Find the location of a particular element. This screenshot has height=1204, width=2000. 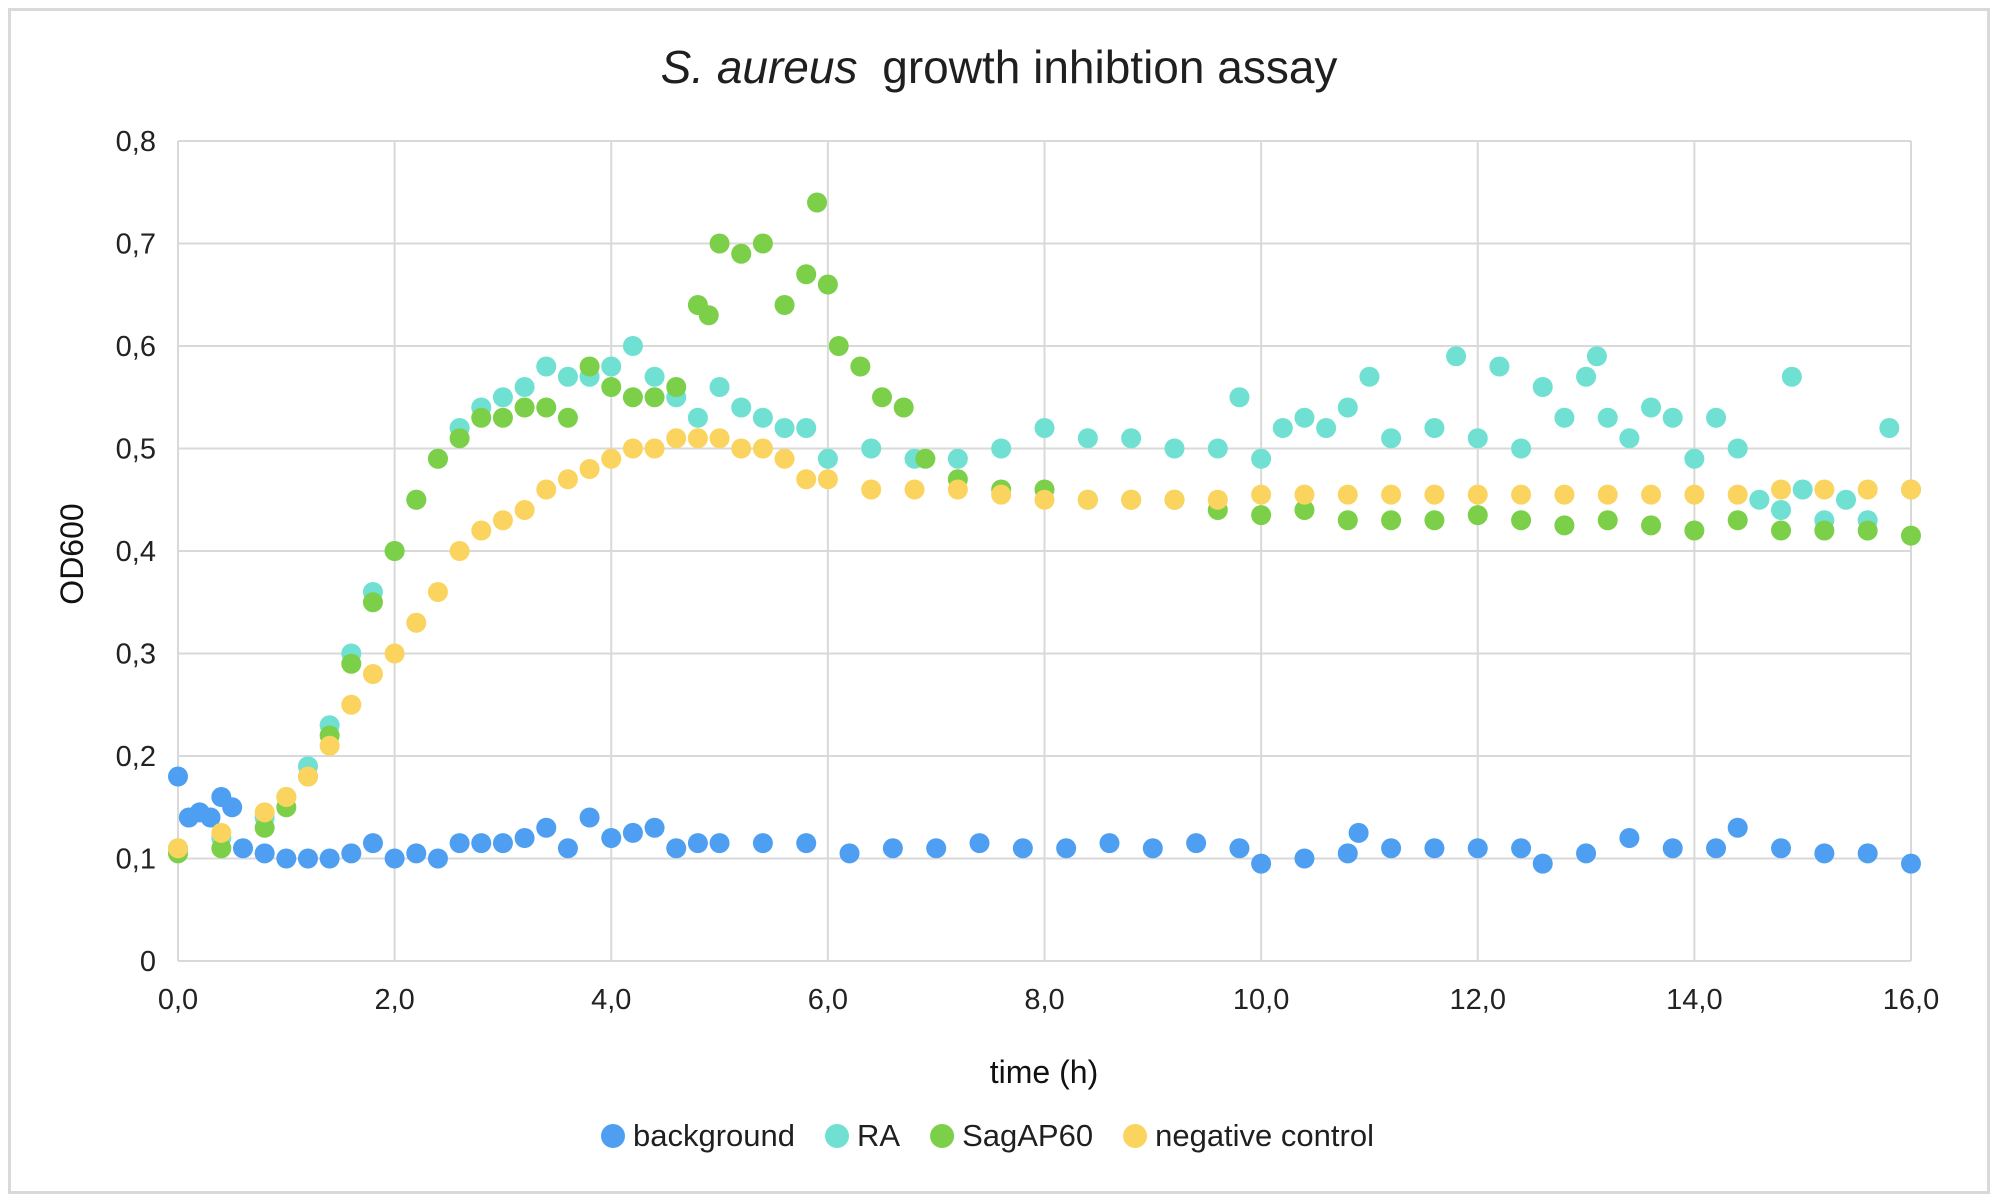

legend-item-sagap60: SagAP60 is located at coordinates (1011, 1135).